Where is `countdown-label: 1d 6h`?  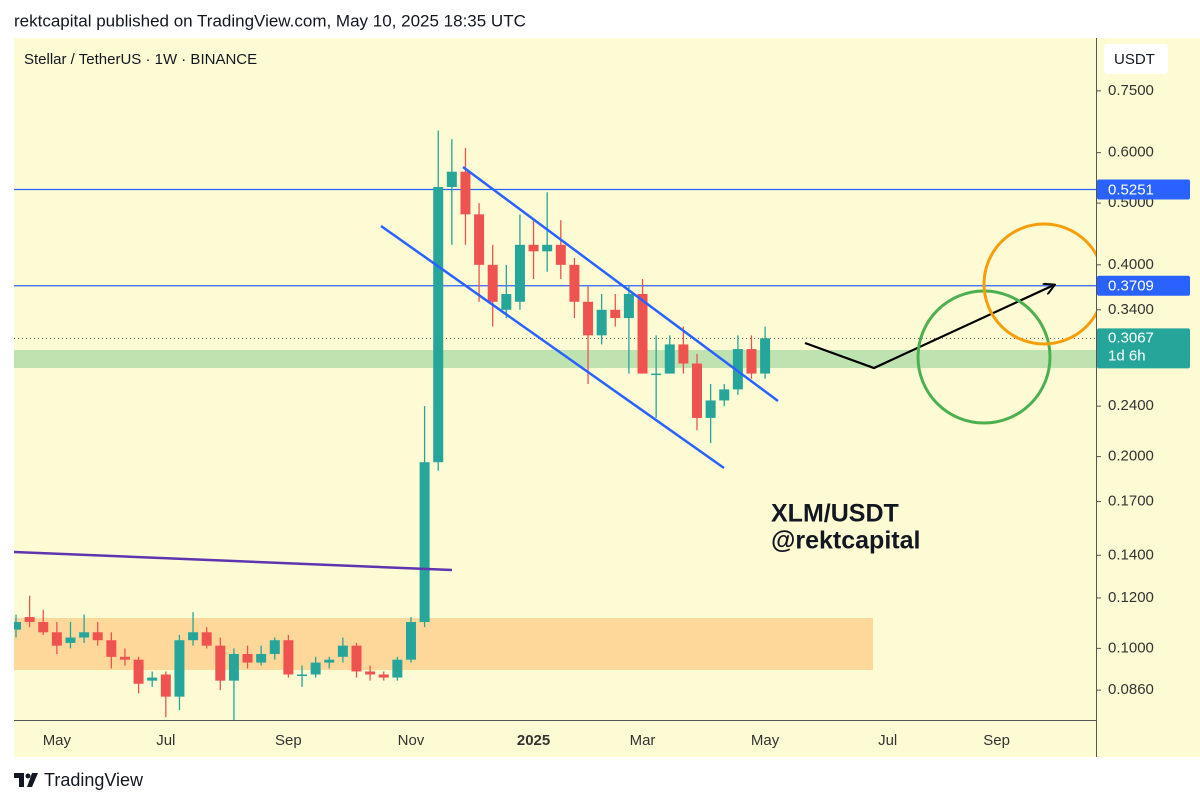 countdown-label: 1d 6h is located at coordinates (1127, 355).